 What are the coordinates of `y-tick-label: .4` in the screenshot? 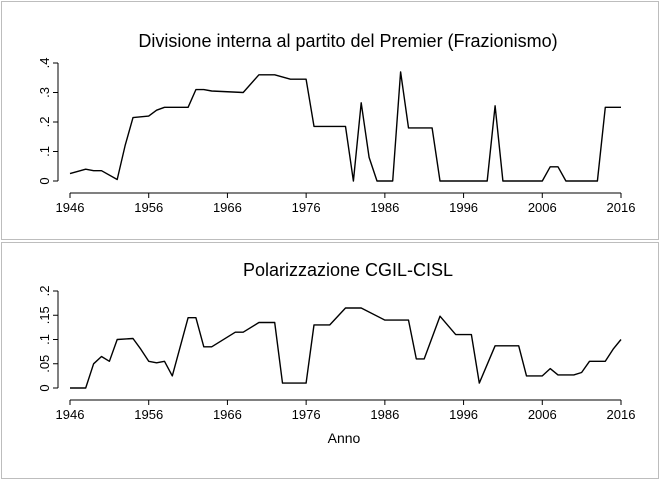 It's located at (44, 63).